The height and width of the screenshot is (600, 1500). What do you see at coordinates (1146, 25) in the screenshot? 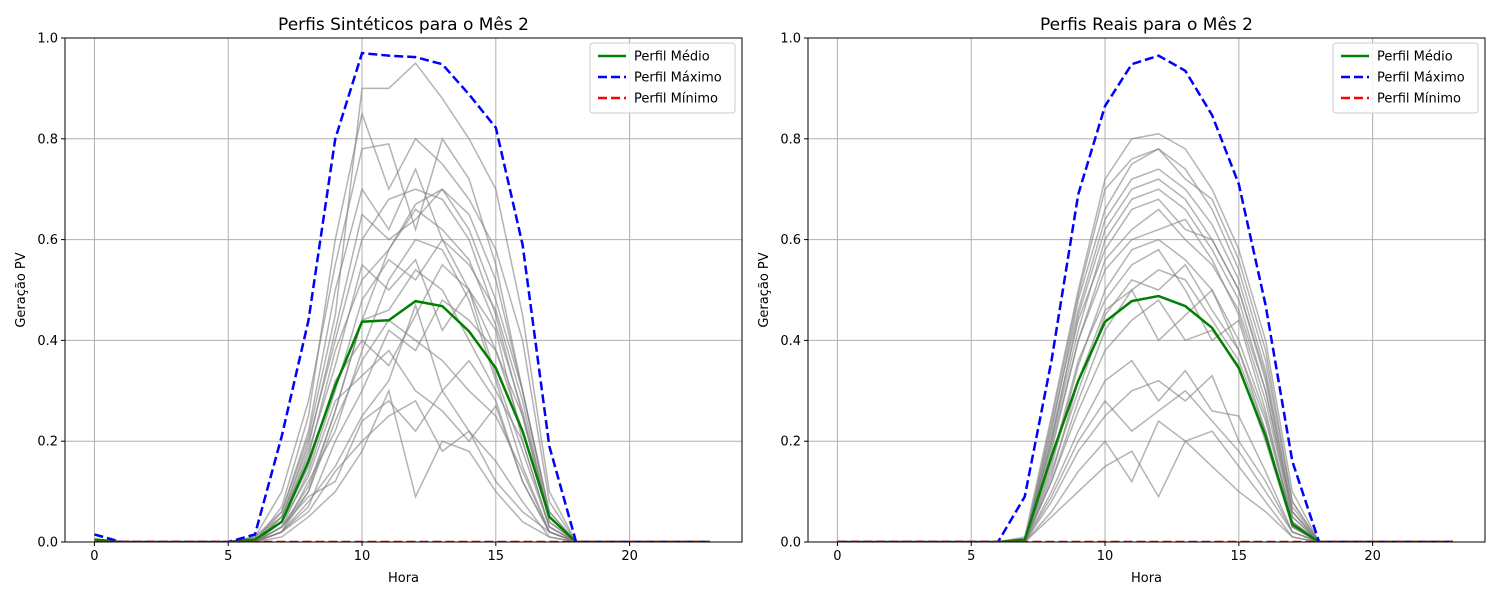
I see `chart-title: Perfis Reais para o Mês 2` at bounding box center [1146, 25].